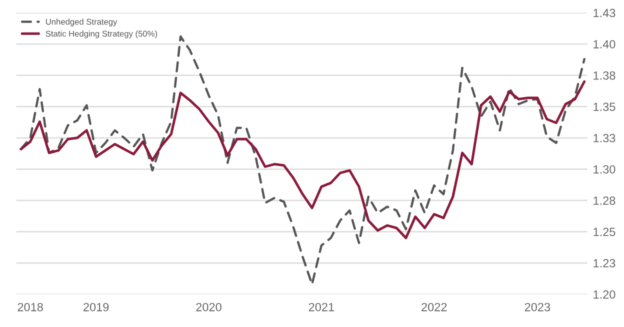  What do you see at coordinates (82, 22) in the screenshot?
I see `legend-label: Unhedged Strategy` at bounding box center [82, 22].